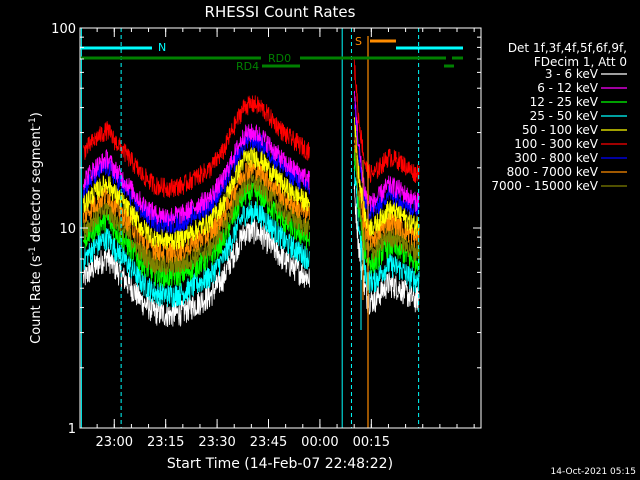 The image size is (640, 480). Describe the element at coordinates (280, 464) in the screenshot. I see `x-axis-label: Start Time (14-Feb-07 22:48:22)` at that location.